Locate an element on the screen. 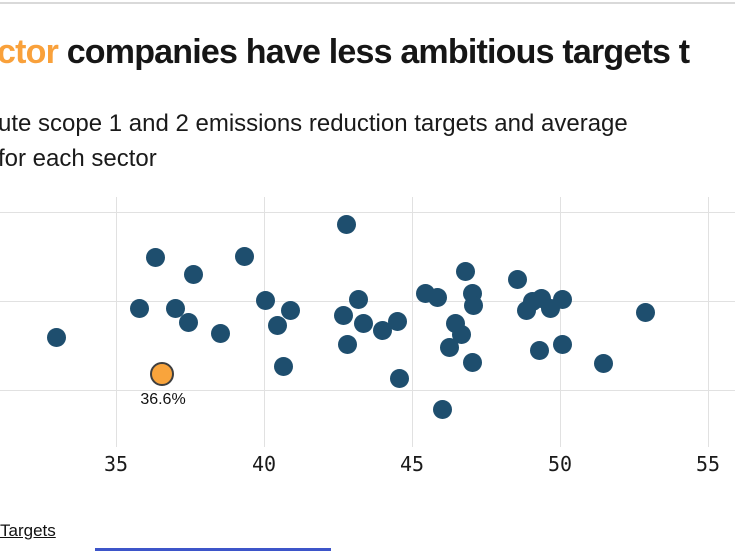 This screenshot has width=735, height=551. top-border is located at coordinates (367, 3).